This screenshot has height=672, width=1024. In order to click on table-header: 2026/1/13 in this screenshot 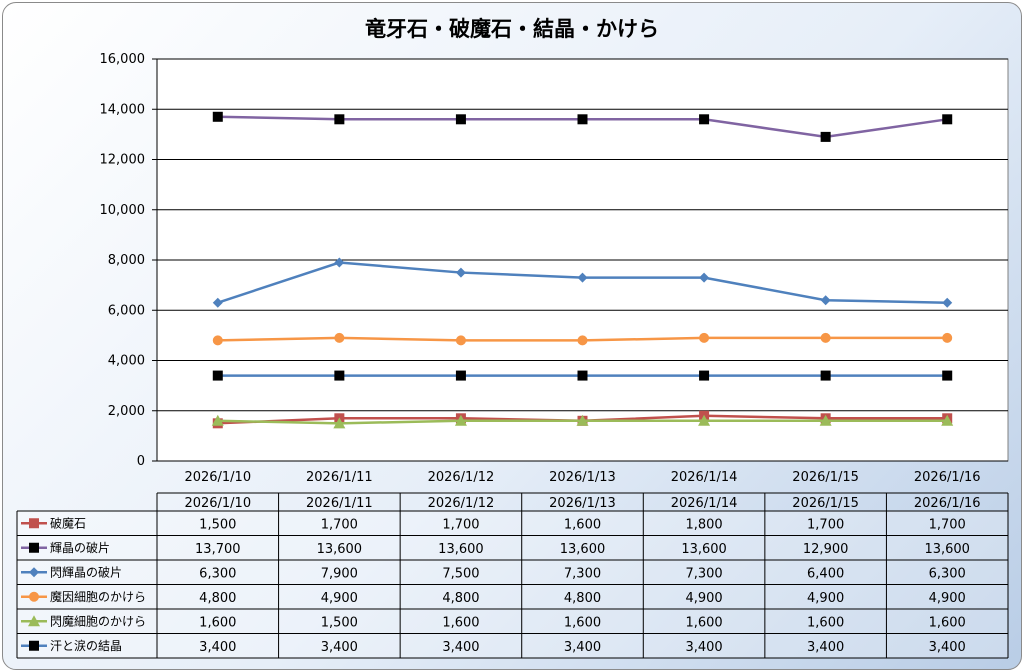, I will do `click(582, 503)`.